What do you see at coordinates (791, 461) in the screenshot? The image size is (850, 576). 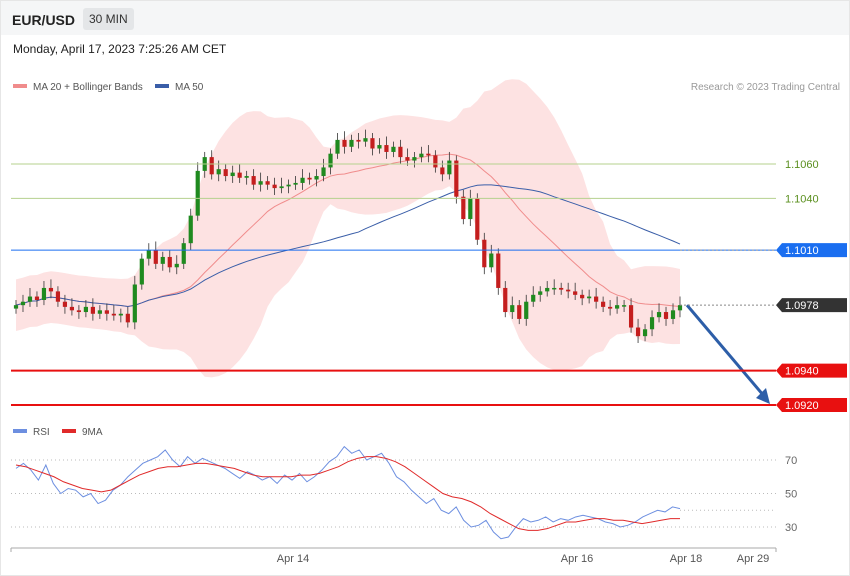 I see `rsi-tick-label: 70` at bounding box center [791, 461].